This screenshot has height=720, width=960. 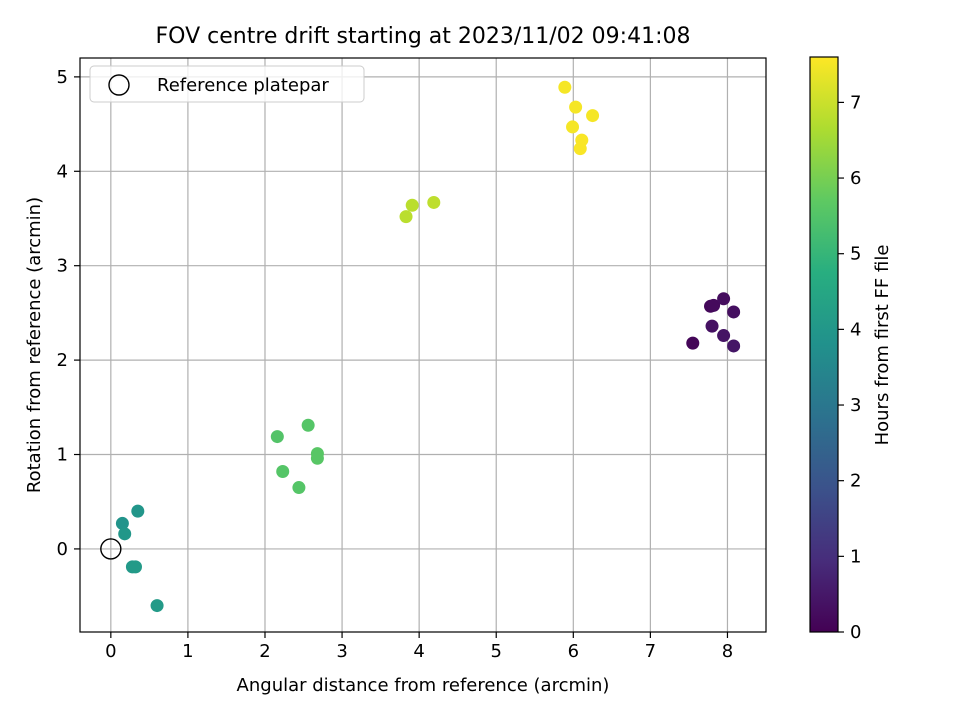 I want to click on colorbar-tick-label: 2, so click(x=855, y=481).